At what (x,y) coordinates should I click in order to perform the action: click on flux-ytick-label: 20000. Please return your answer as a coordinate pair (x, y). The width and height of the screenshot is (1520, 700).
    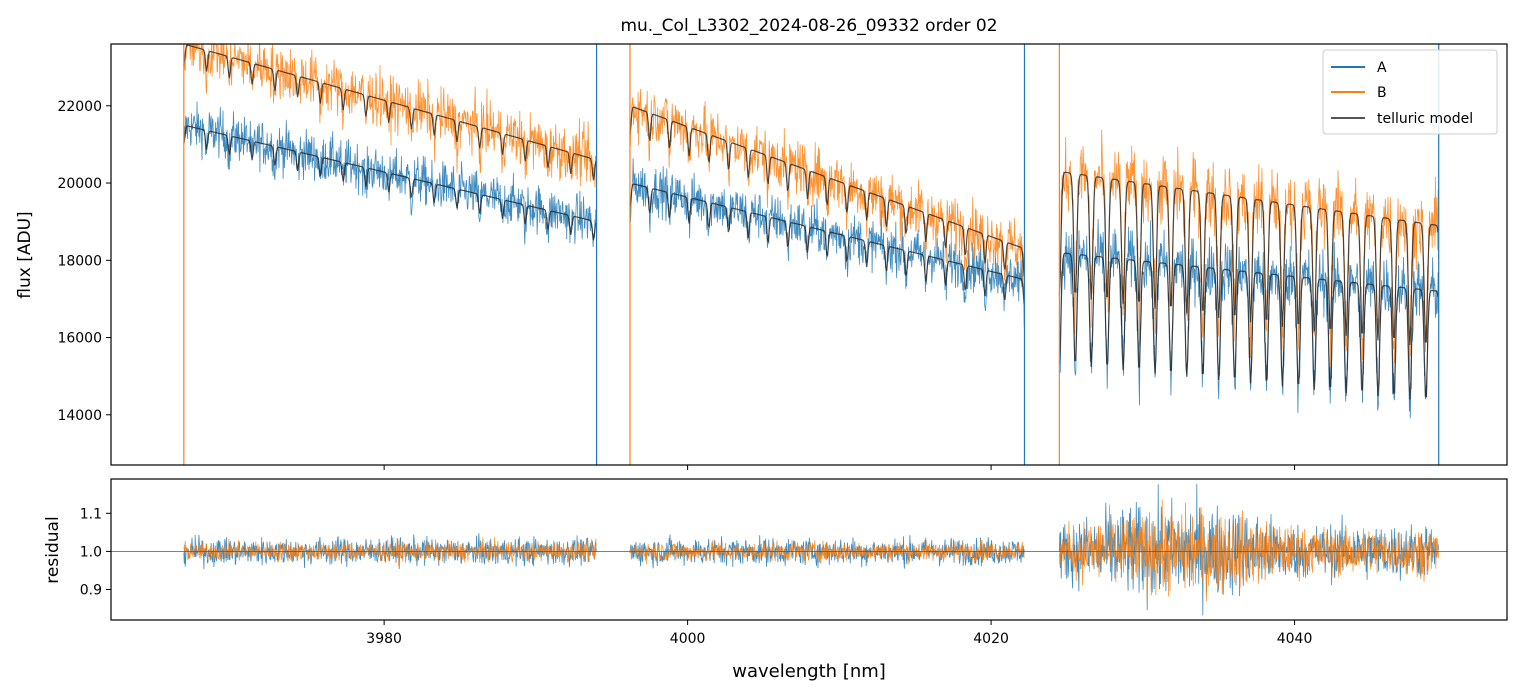
    Looking at the image, I should click on (79, 184).